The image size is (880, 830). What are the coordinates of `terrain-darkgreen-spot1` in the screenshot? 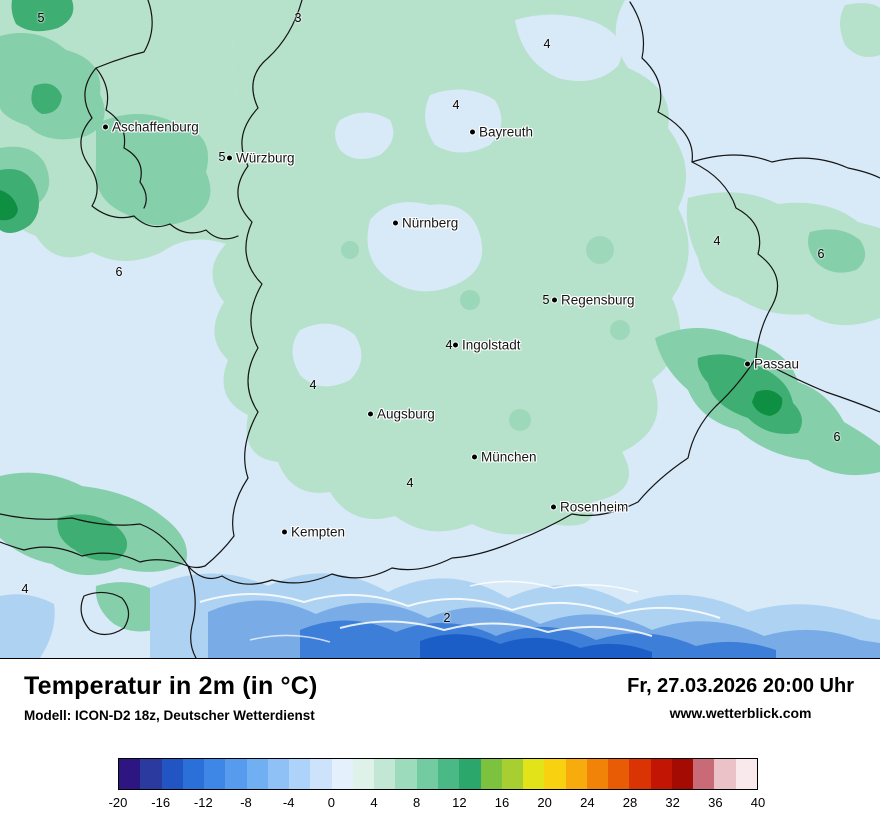 It's located at (46, 98).